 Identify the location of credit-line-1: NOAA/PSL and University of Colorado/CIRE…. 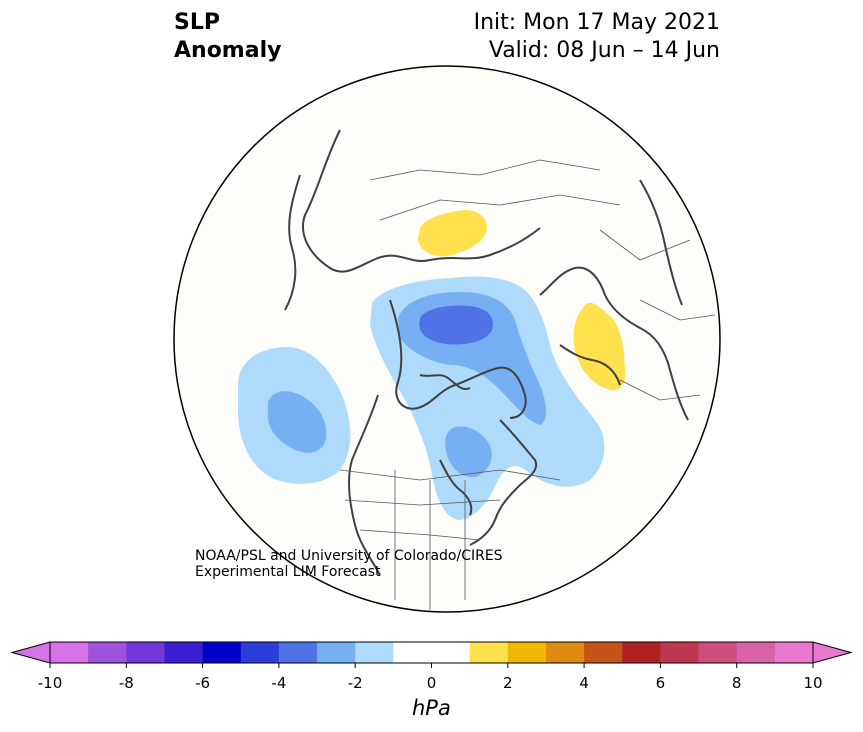
(349, 556).